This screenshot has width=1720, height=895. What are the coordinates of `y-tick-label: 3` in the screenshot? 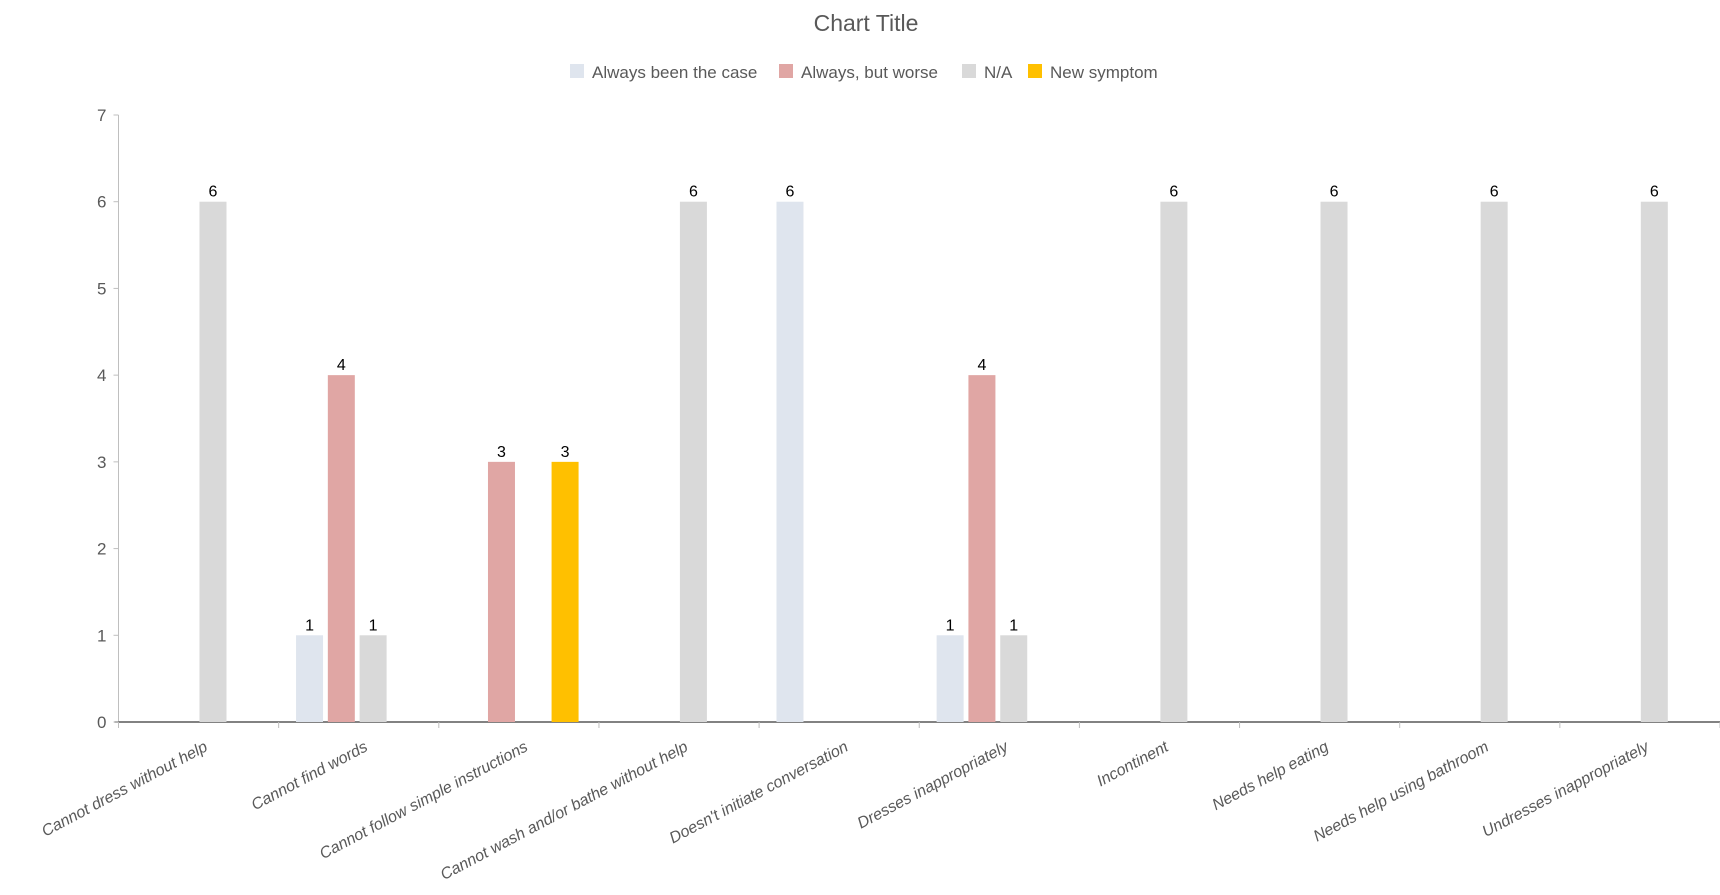 It's located at (101, 462).